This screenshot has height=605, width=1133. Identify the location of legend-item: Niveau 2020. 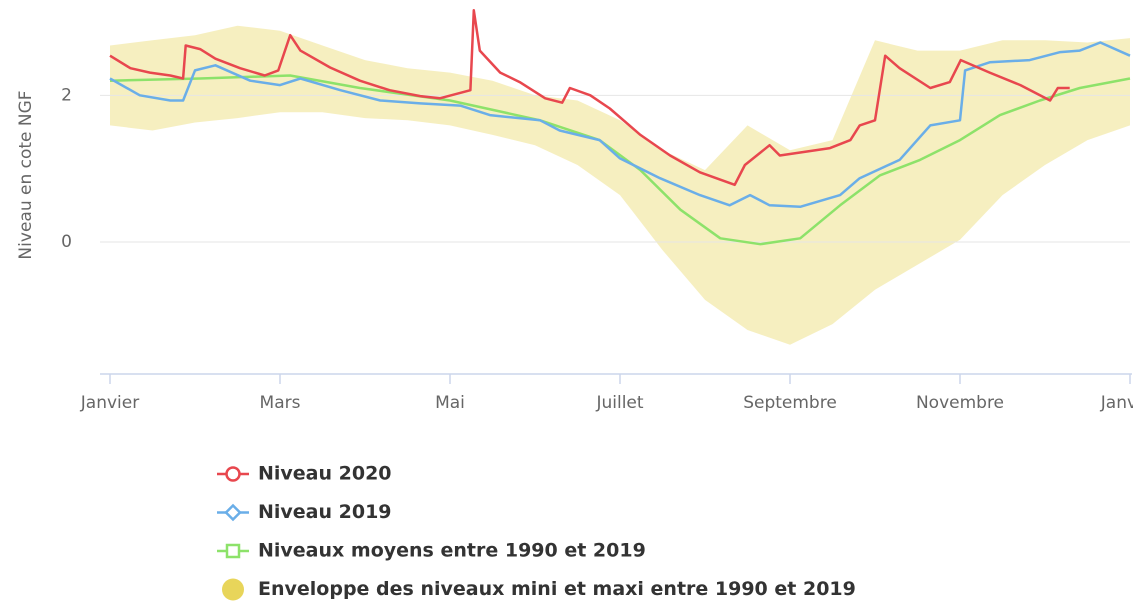
(304, 474).